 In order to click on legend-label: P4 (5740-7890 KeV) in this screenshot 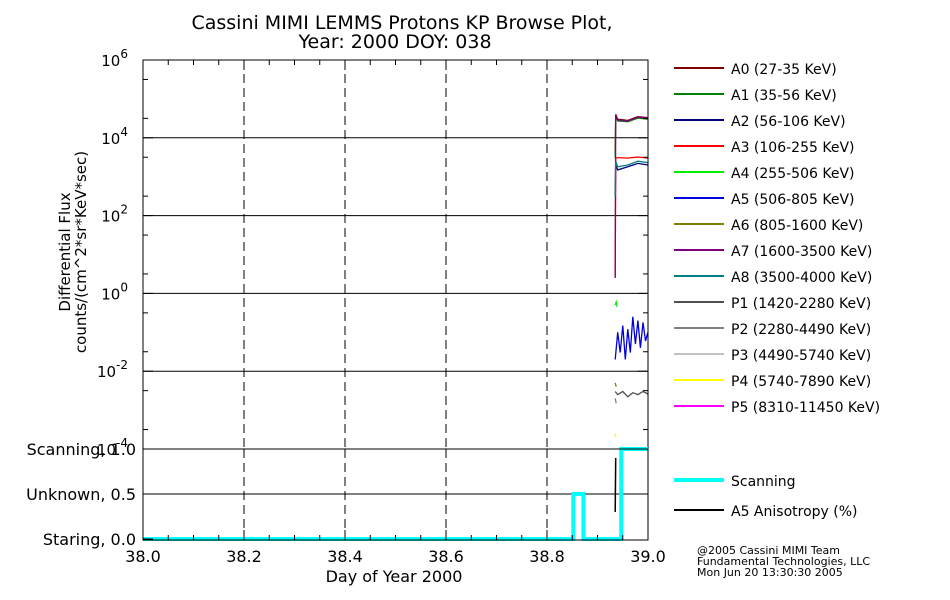, I will do `click(801, 382)`.